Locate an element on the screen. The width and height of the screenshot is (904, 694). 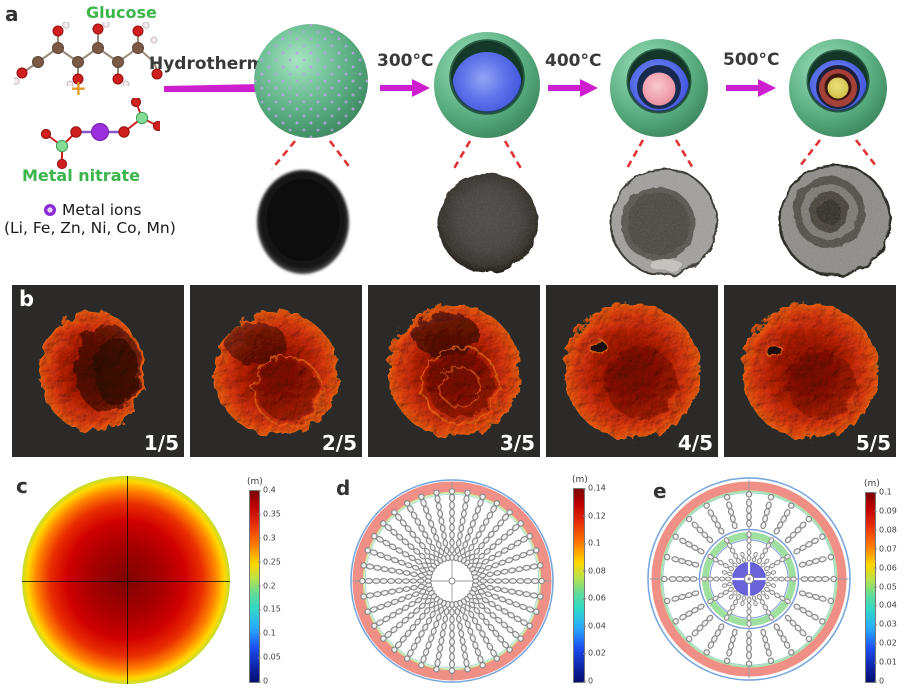
tomogram-frame-5: 5/5 is located at coordinates (810, 371).